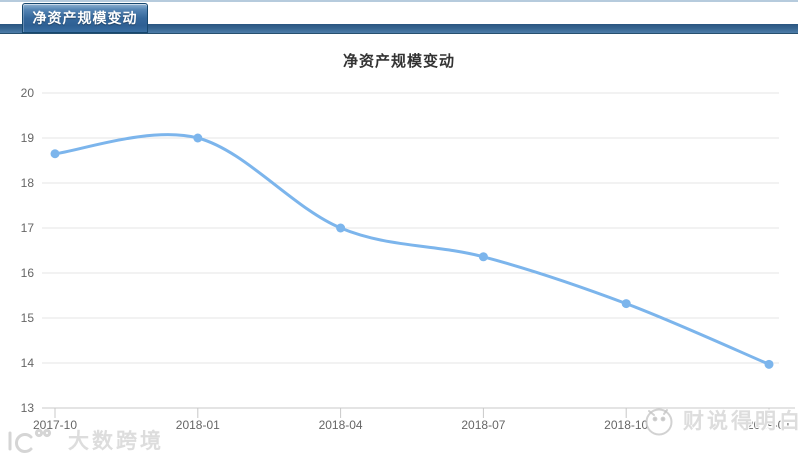  I want to click on top-border-line, so click(399, 1).